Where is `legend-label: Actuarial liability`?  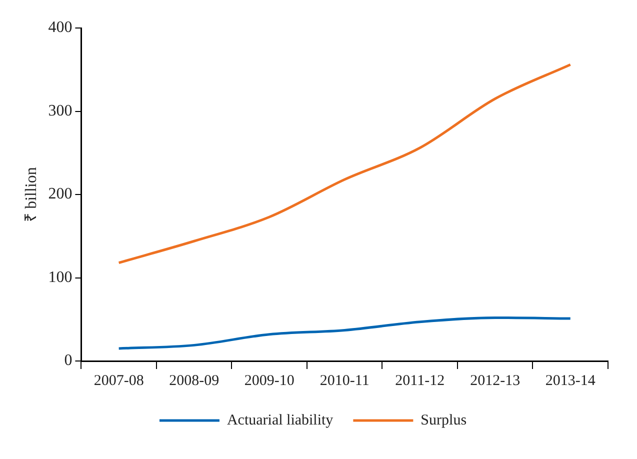
legend-label: Actuarial liability is located at coordinates (280, 420).